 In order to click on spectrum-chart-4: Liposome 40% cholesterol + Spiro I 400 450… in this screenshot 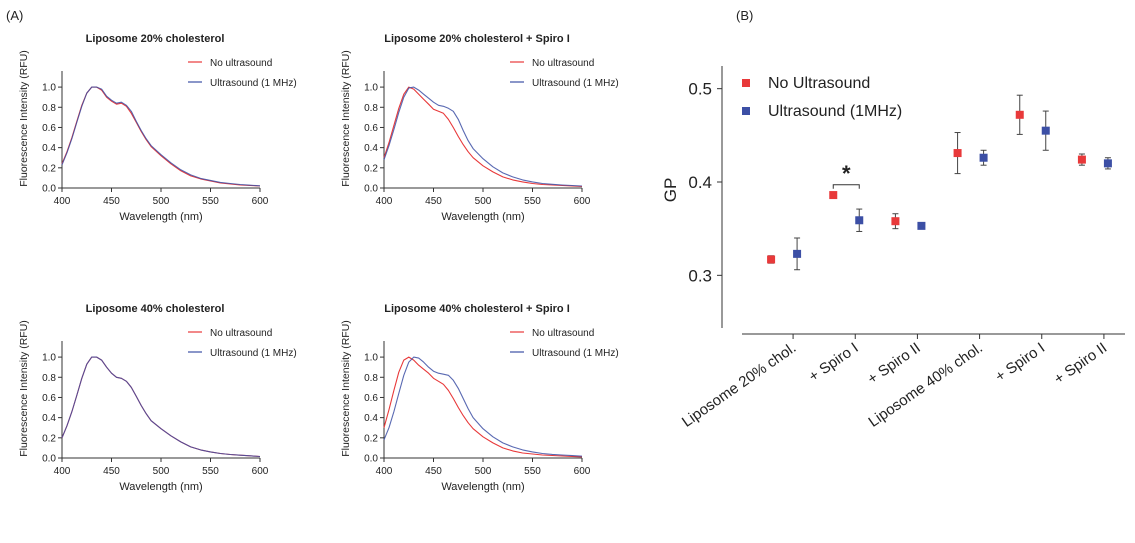, I will do `click(472, 420)`.